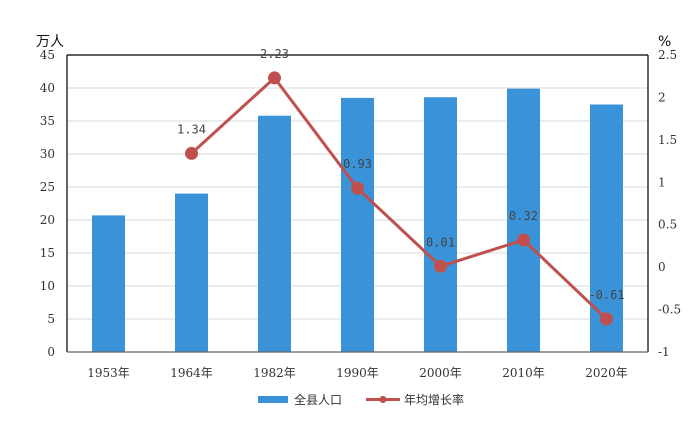 The image size is (700, 426). Describe the element at coordinates (47, 88) in the screenshot. I see `left-tick-label: 40` at that location.